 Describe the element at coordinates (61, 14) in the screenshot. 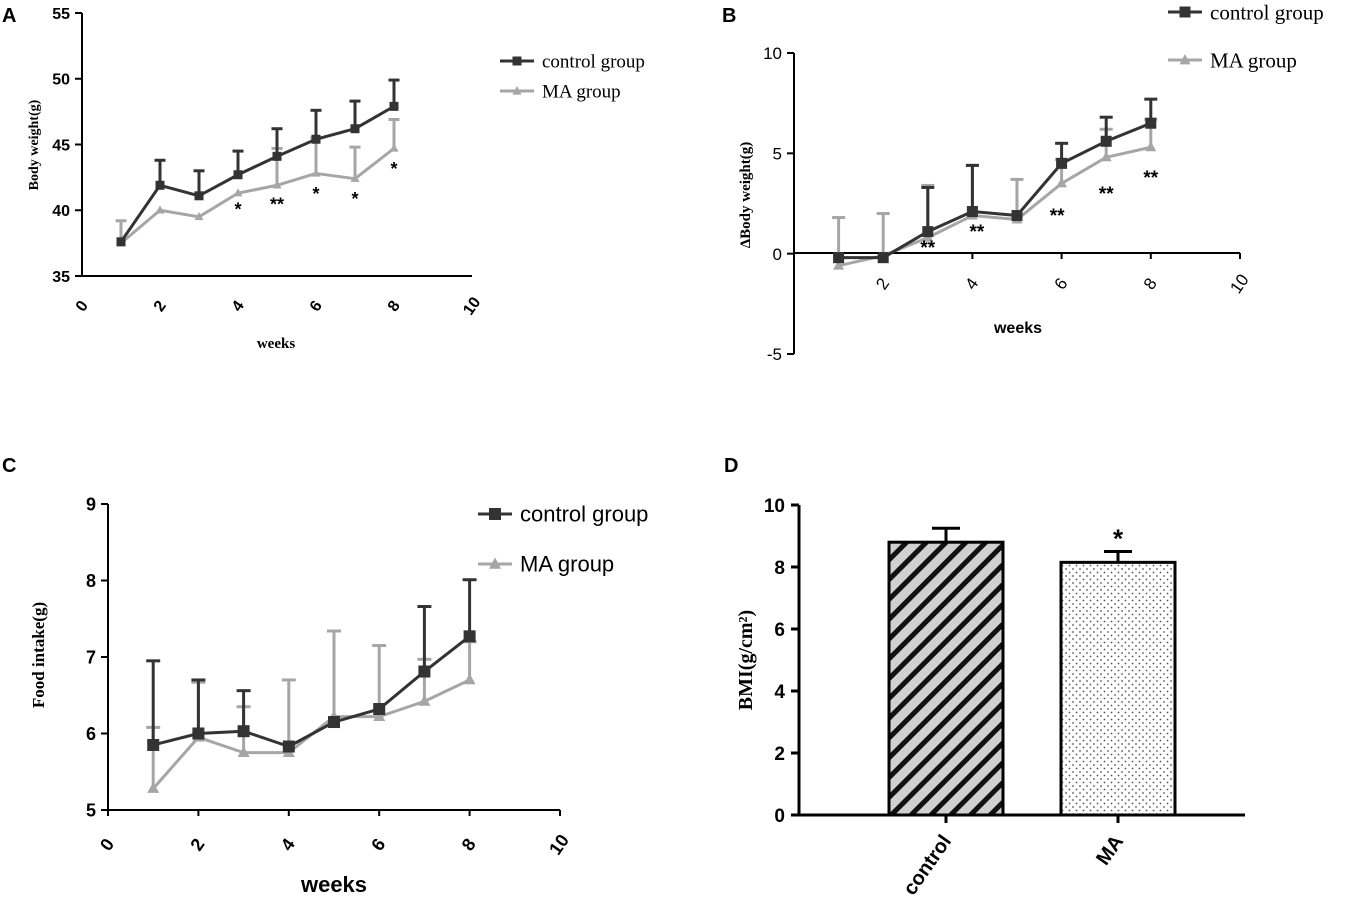

I see `y-tick-label: 55` at that location.